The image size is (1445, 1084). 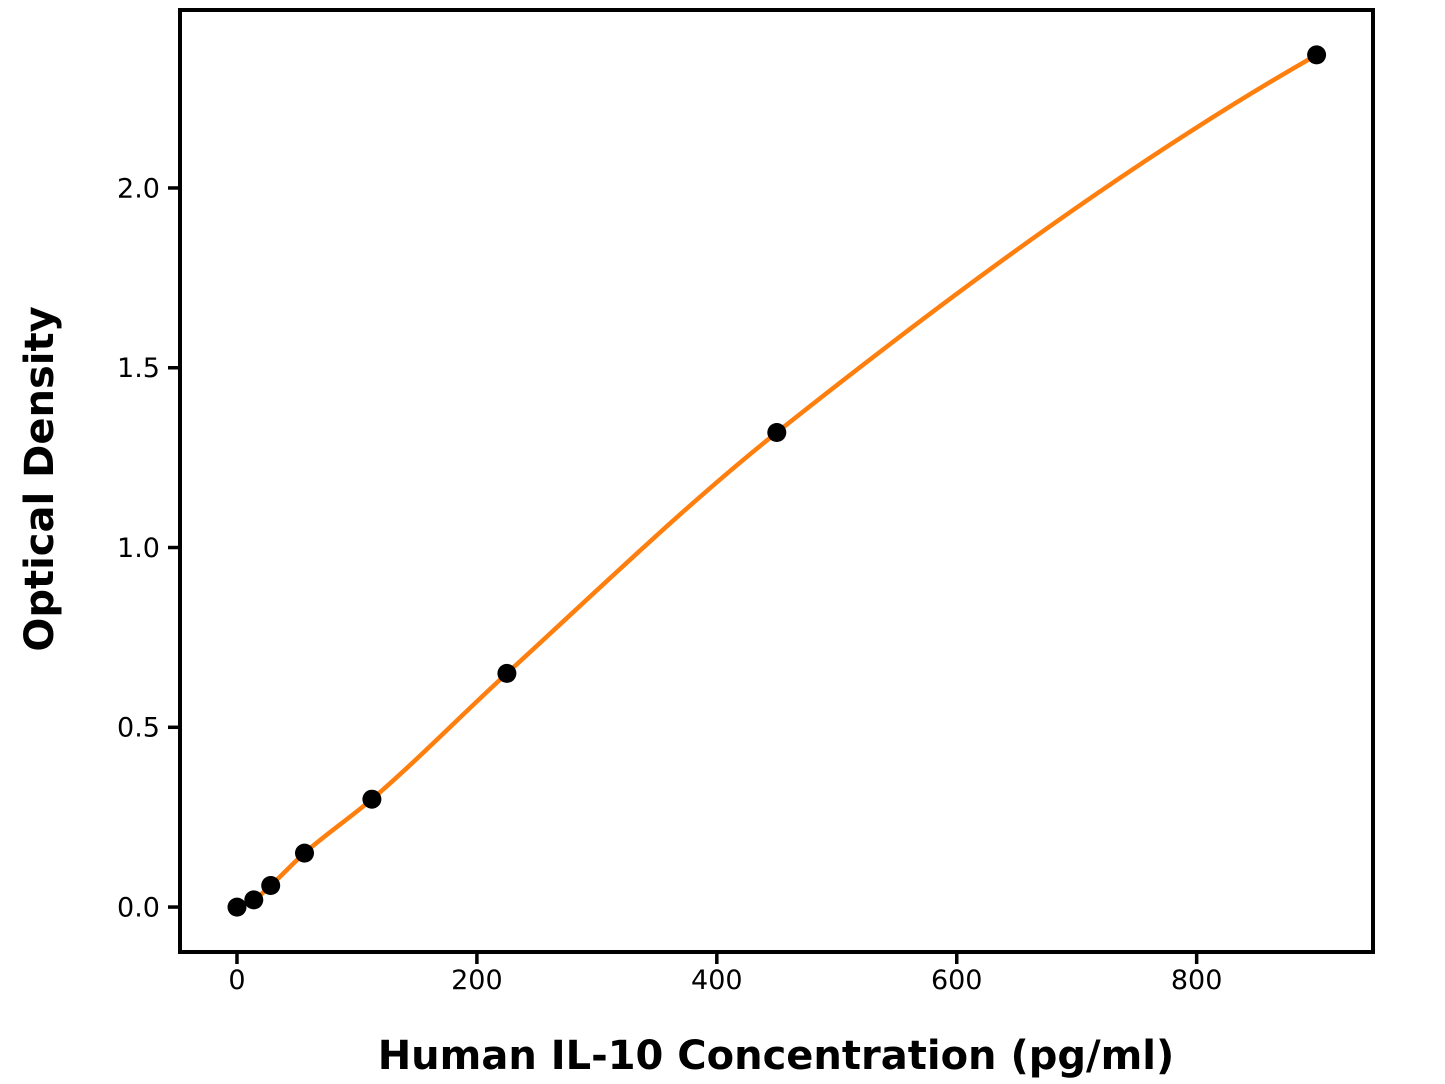 I want to click on x-axis-title: Human IL-10 Concentration (pg/ml), so click(x=776, y=1056).